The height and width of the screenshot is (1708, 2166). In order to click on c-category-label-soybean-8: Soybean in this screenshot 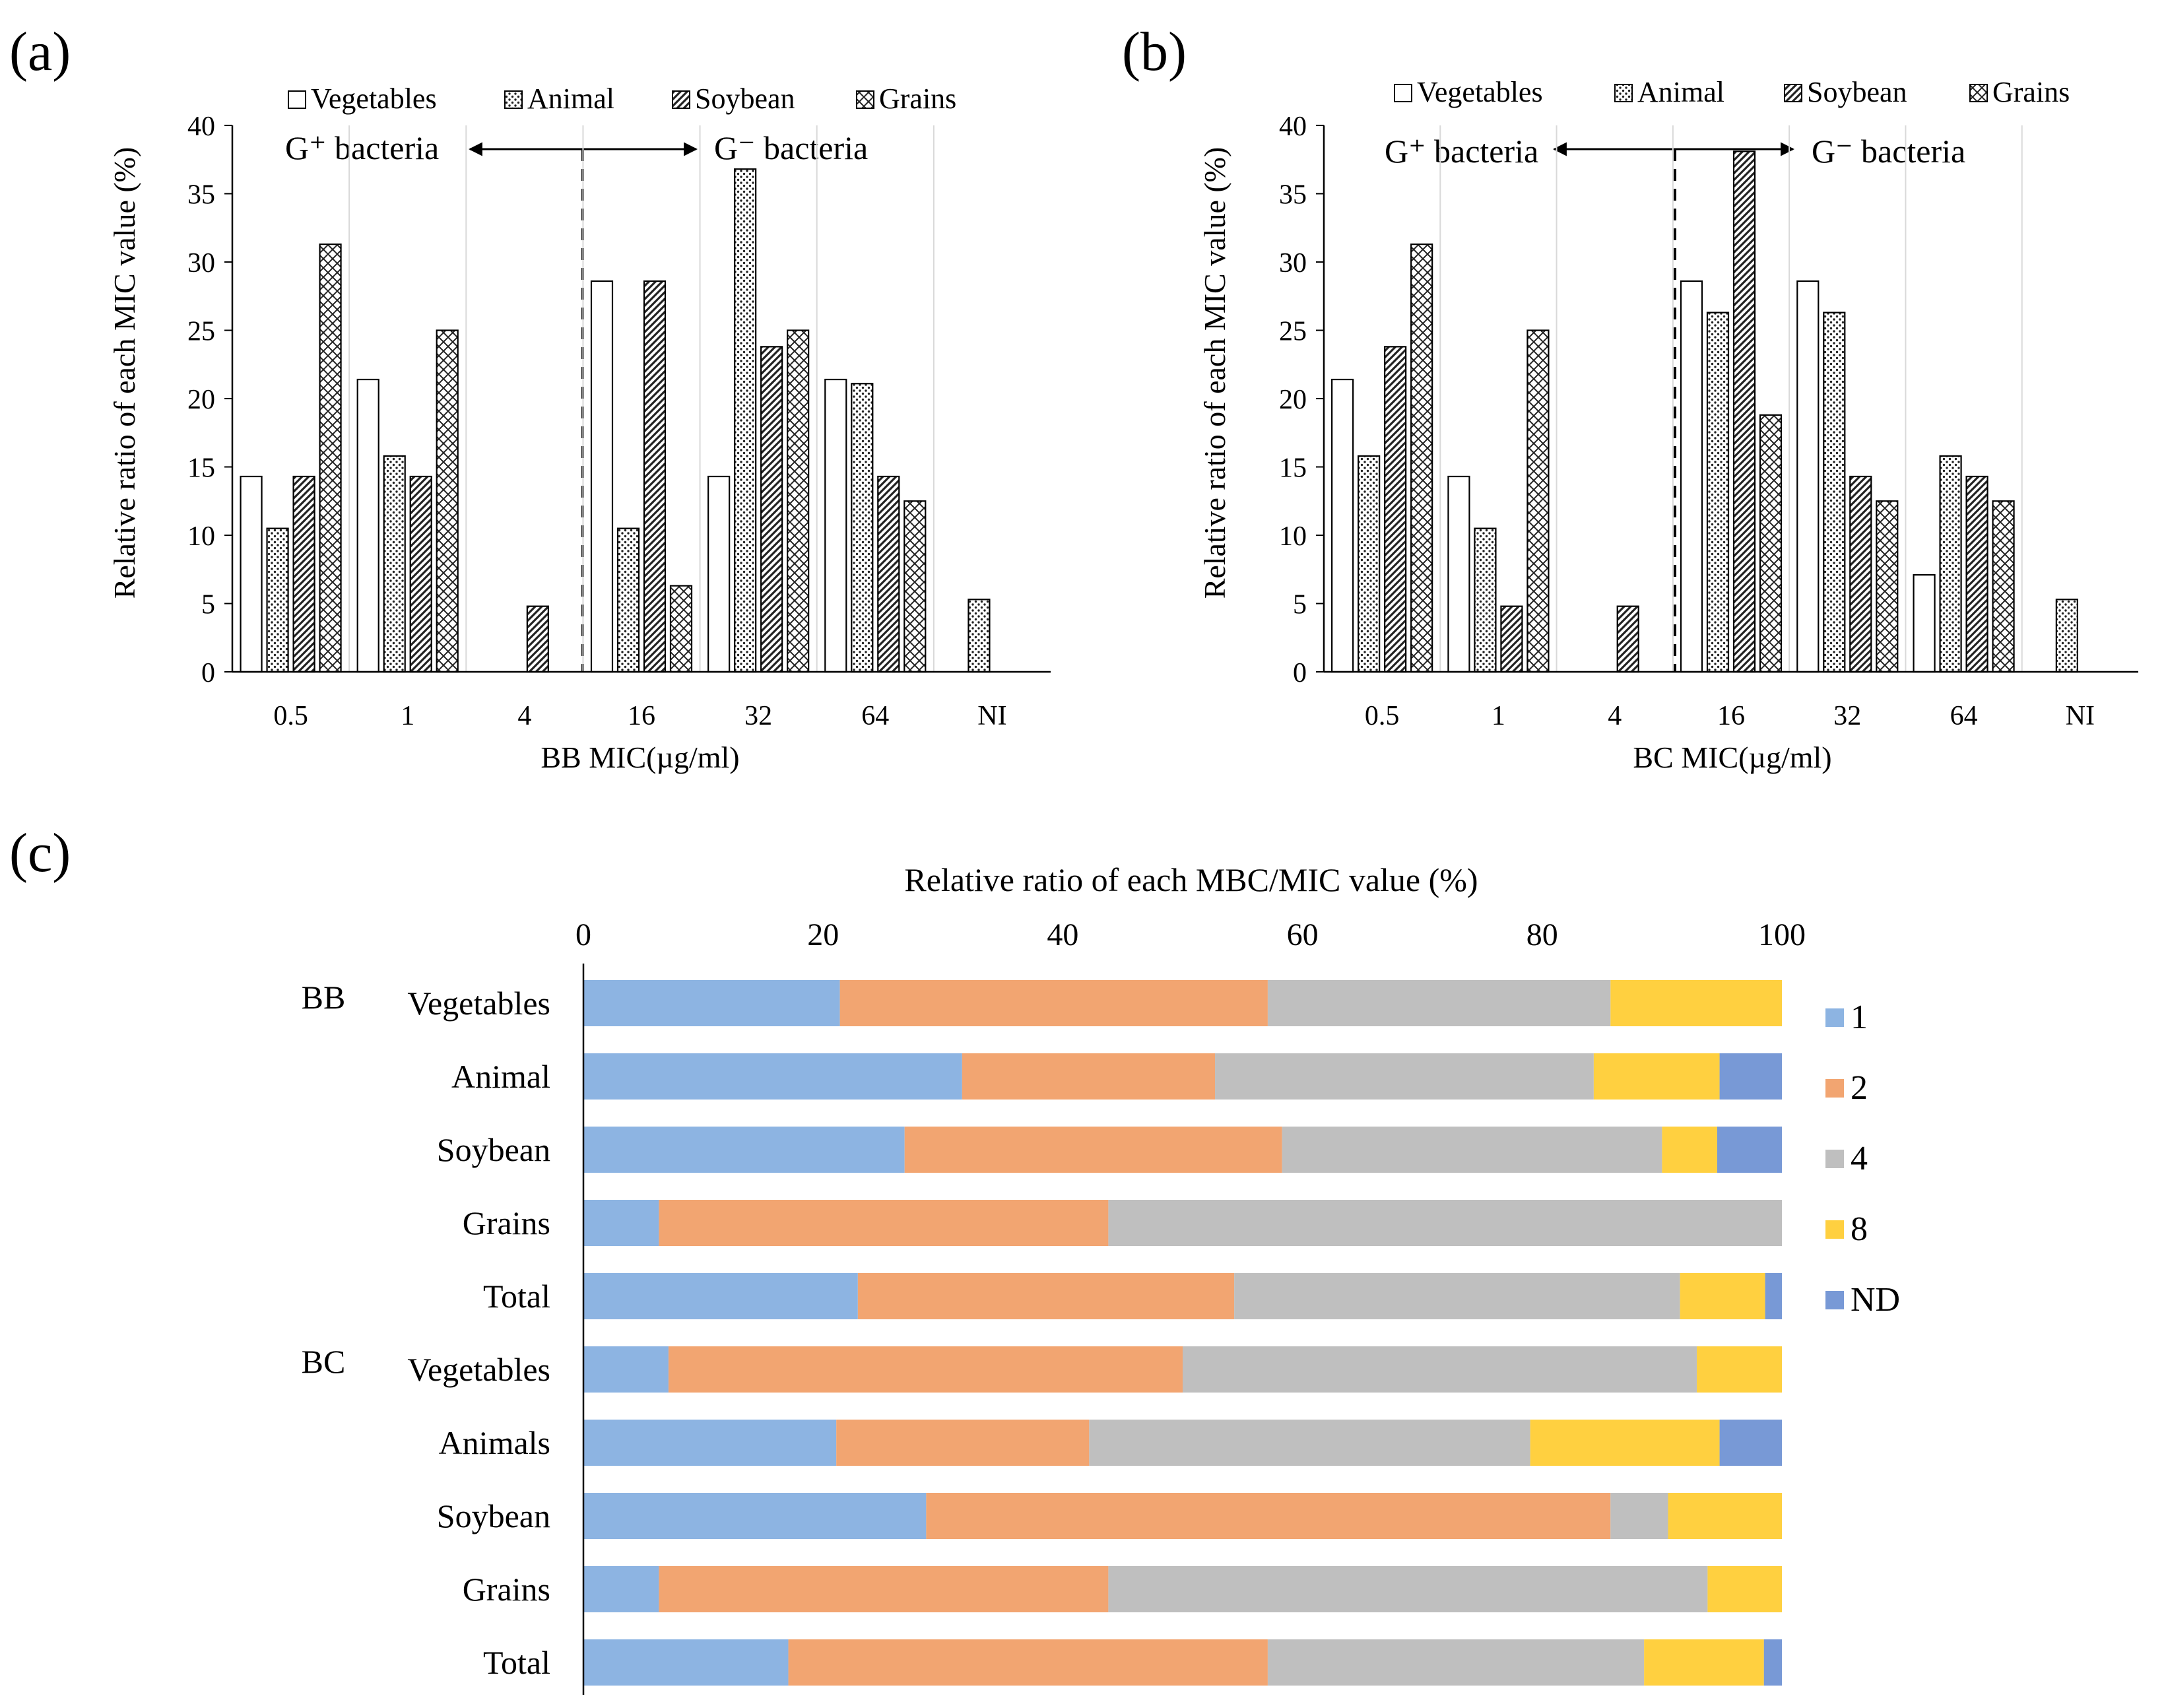, I will do `click(493, 1515)`.